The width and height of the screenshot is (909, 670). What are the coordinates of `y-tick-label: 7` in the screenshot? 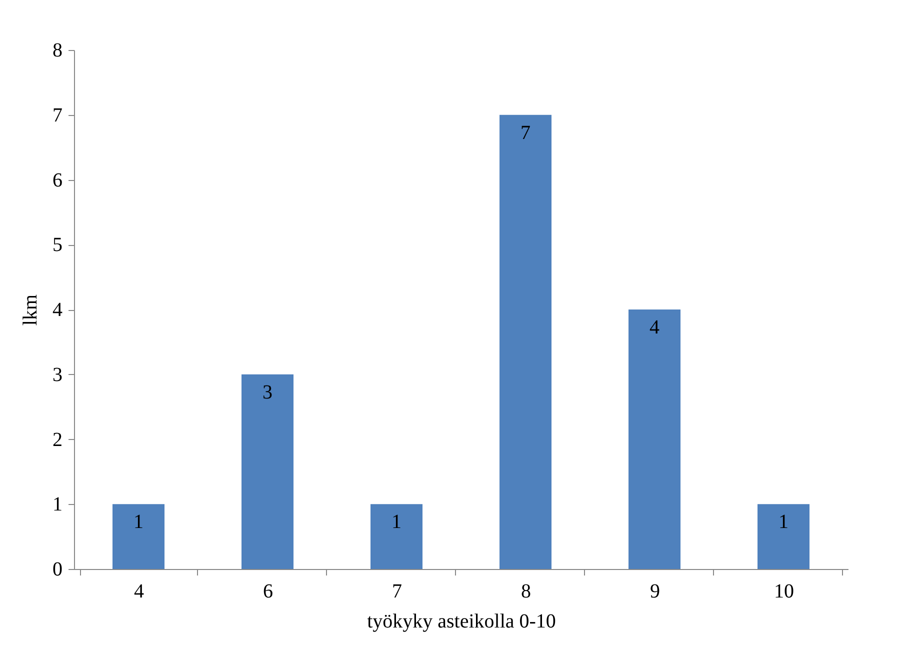 It's located at (57, 115).